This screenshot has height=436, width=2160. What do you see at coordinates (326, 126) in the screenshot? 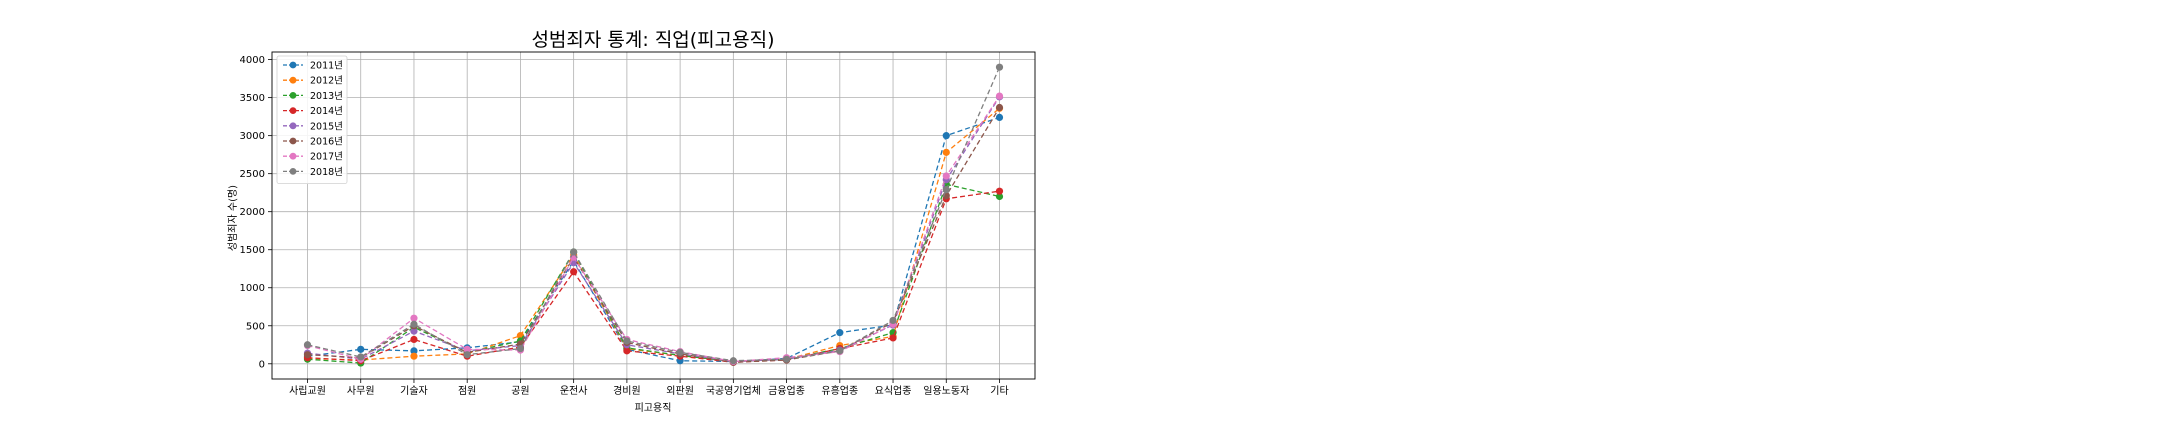
I see `legend-label: 2015년` at bounding box center [326, 126].